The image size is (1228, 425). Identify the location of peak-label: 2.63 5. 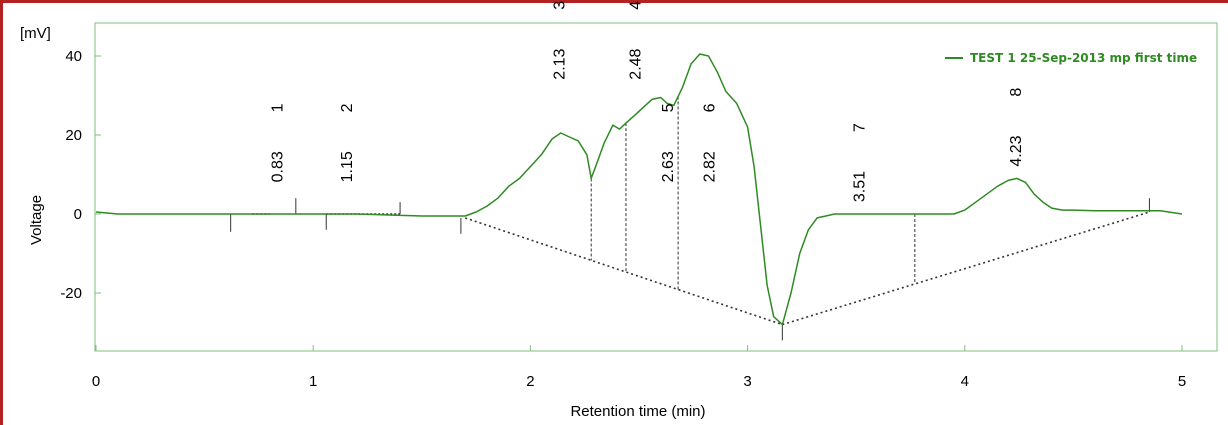
(668, 142).